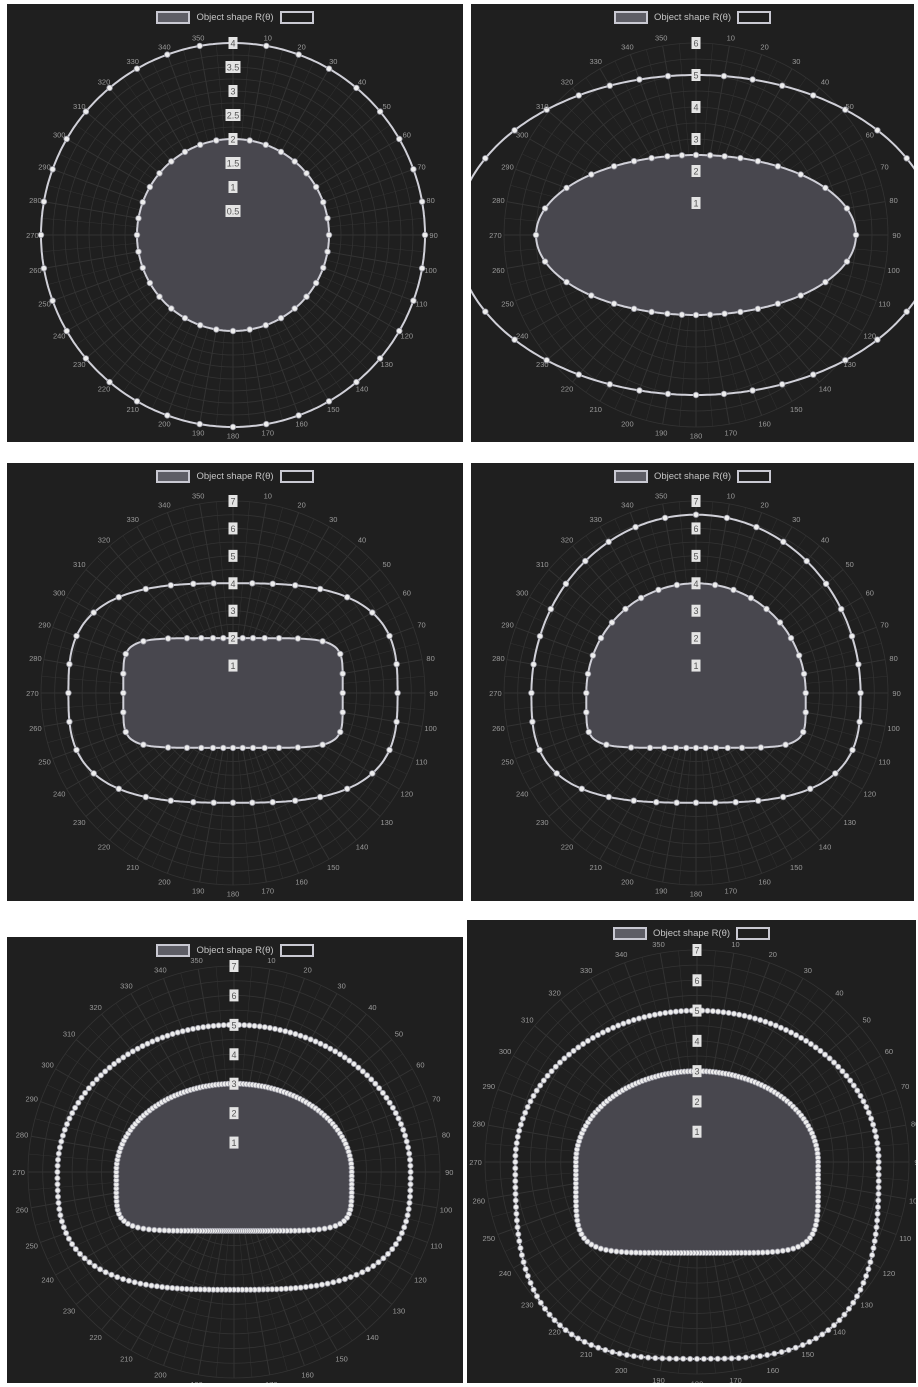 The width and height of the screenshot is (918, 1387). What do you see at coordinates (164, 505) in the screenshot?
I see `angle-tick-label: 340` at bounding box center [164, 505].